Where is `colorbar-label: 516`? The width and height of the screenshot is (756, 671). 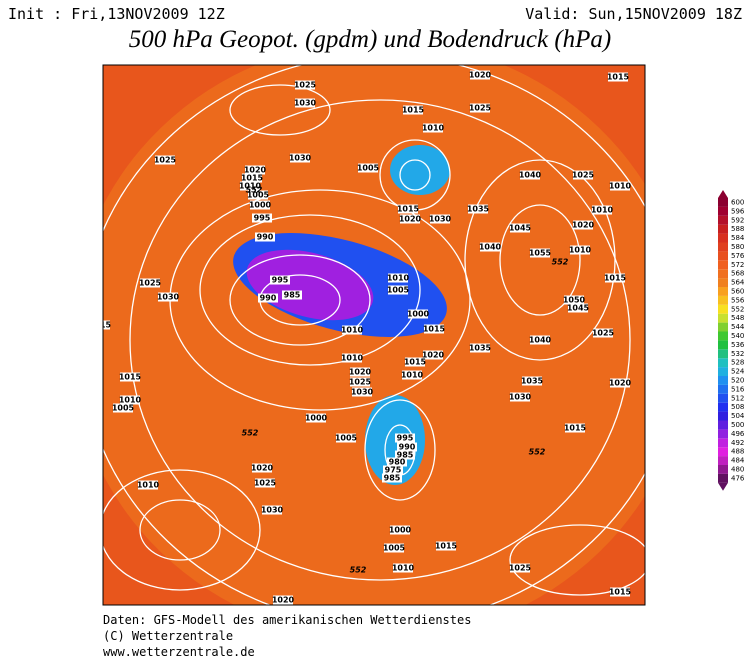 colorbar-label: 516 is located at coordinates (738, 389).